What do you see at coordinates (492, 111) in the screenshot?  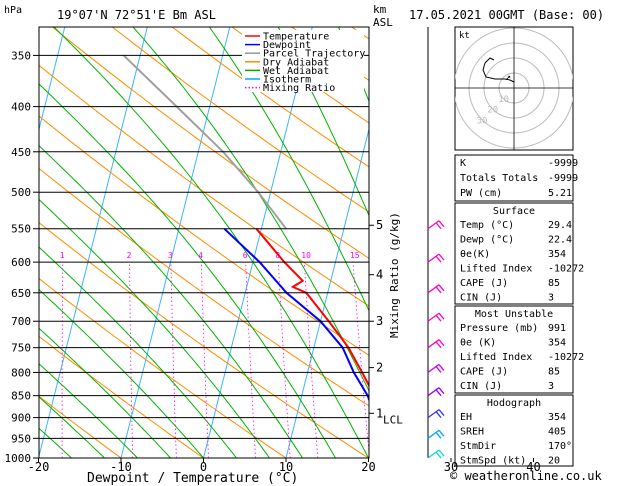 I see `hodograph-ring-label: 20` at bounding box center [492, 111].